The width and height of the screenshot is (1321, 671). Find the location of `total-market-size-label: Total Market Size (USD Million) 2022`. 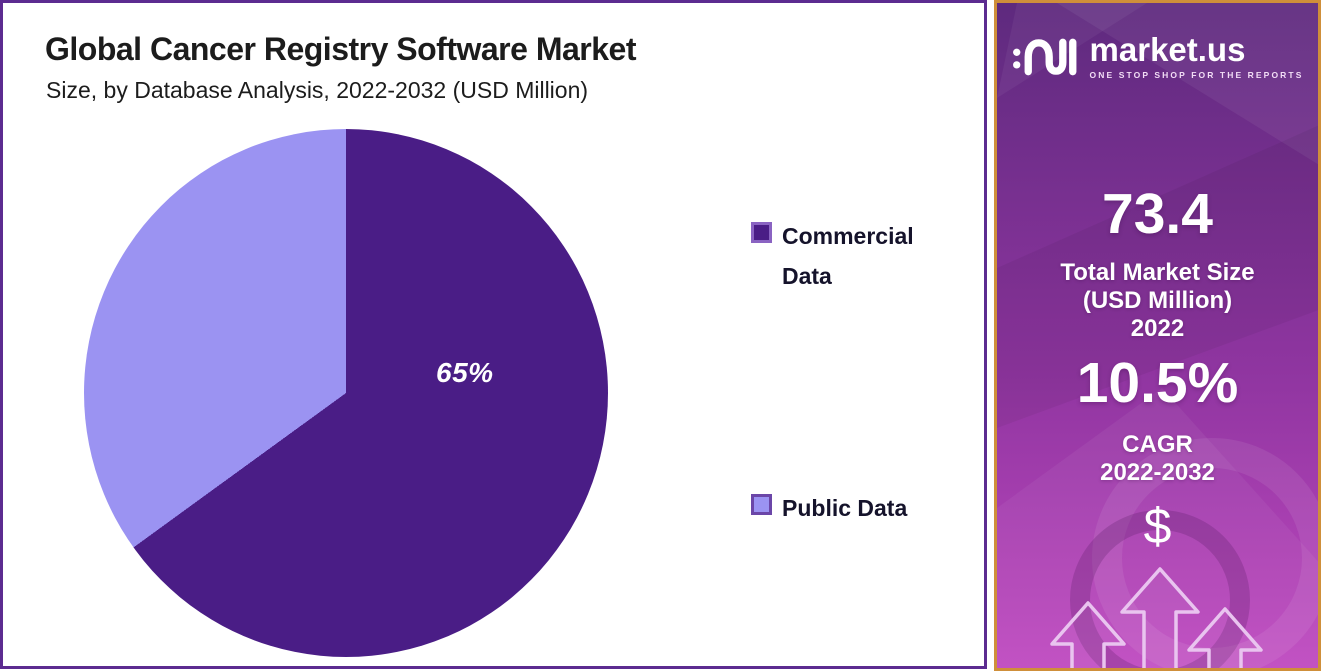

total-market-size-label: Total Market Size (USD Million) 2022 is located at coordinates (1157, 301).